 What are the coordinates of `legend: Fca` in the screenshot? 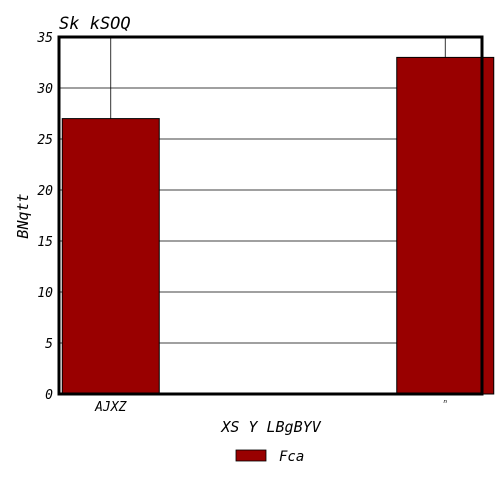 It's located at (269, 457).